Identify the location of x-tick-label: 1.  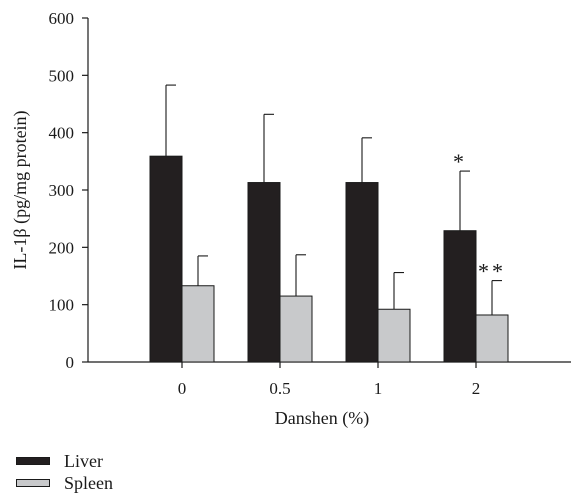
(378, 388).